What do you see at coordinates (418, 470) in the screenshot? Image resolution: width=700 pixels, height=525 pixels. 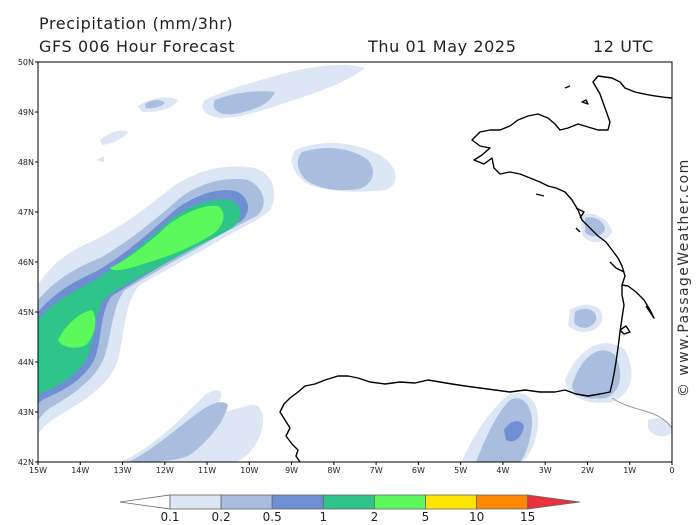 I see `lon-label: 6W` at bounding box center [418, 470].